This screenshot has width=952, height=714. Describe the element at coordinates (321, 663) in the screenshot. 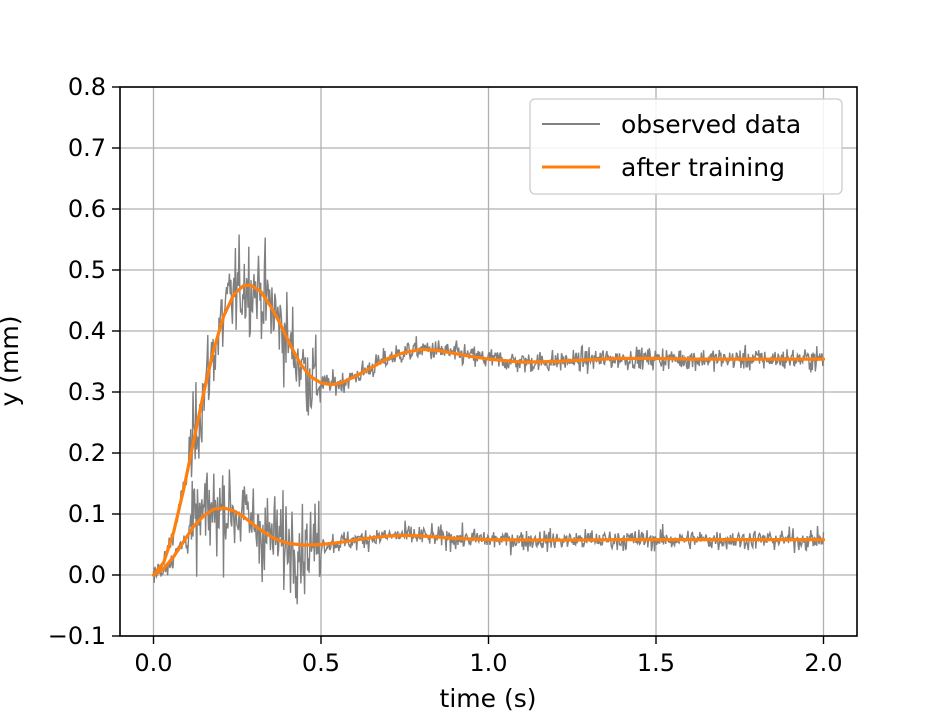

I see `x-tick-label: 0.5` at that location.